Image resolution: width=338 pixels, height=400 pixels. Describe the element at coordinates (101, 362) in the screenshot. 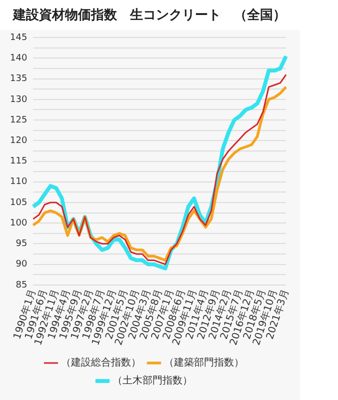

I see `legend-label: （建設総合指数）` at that location.